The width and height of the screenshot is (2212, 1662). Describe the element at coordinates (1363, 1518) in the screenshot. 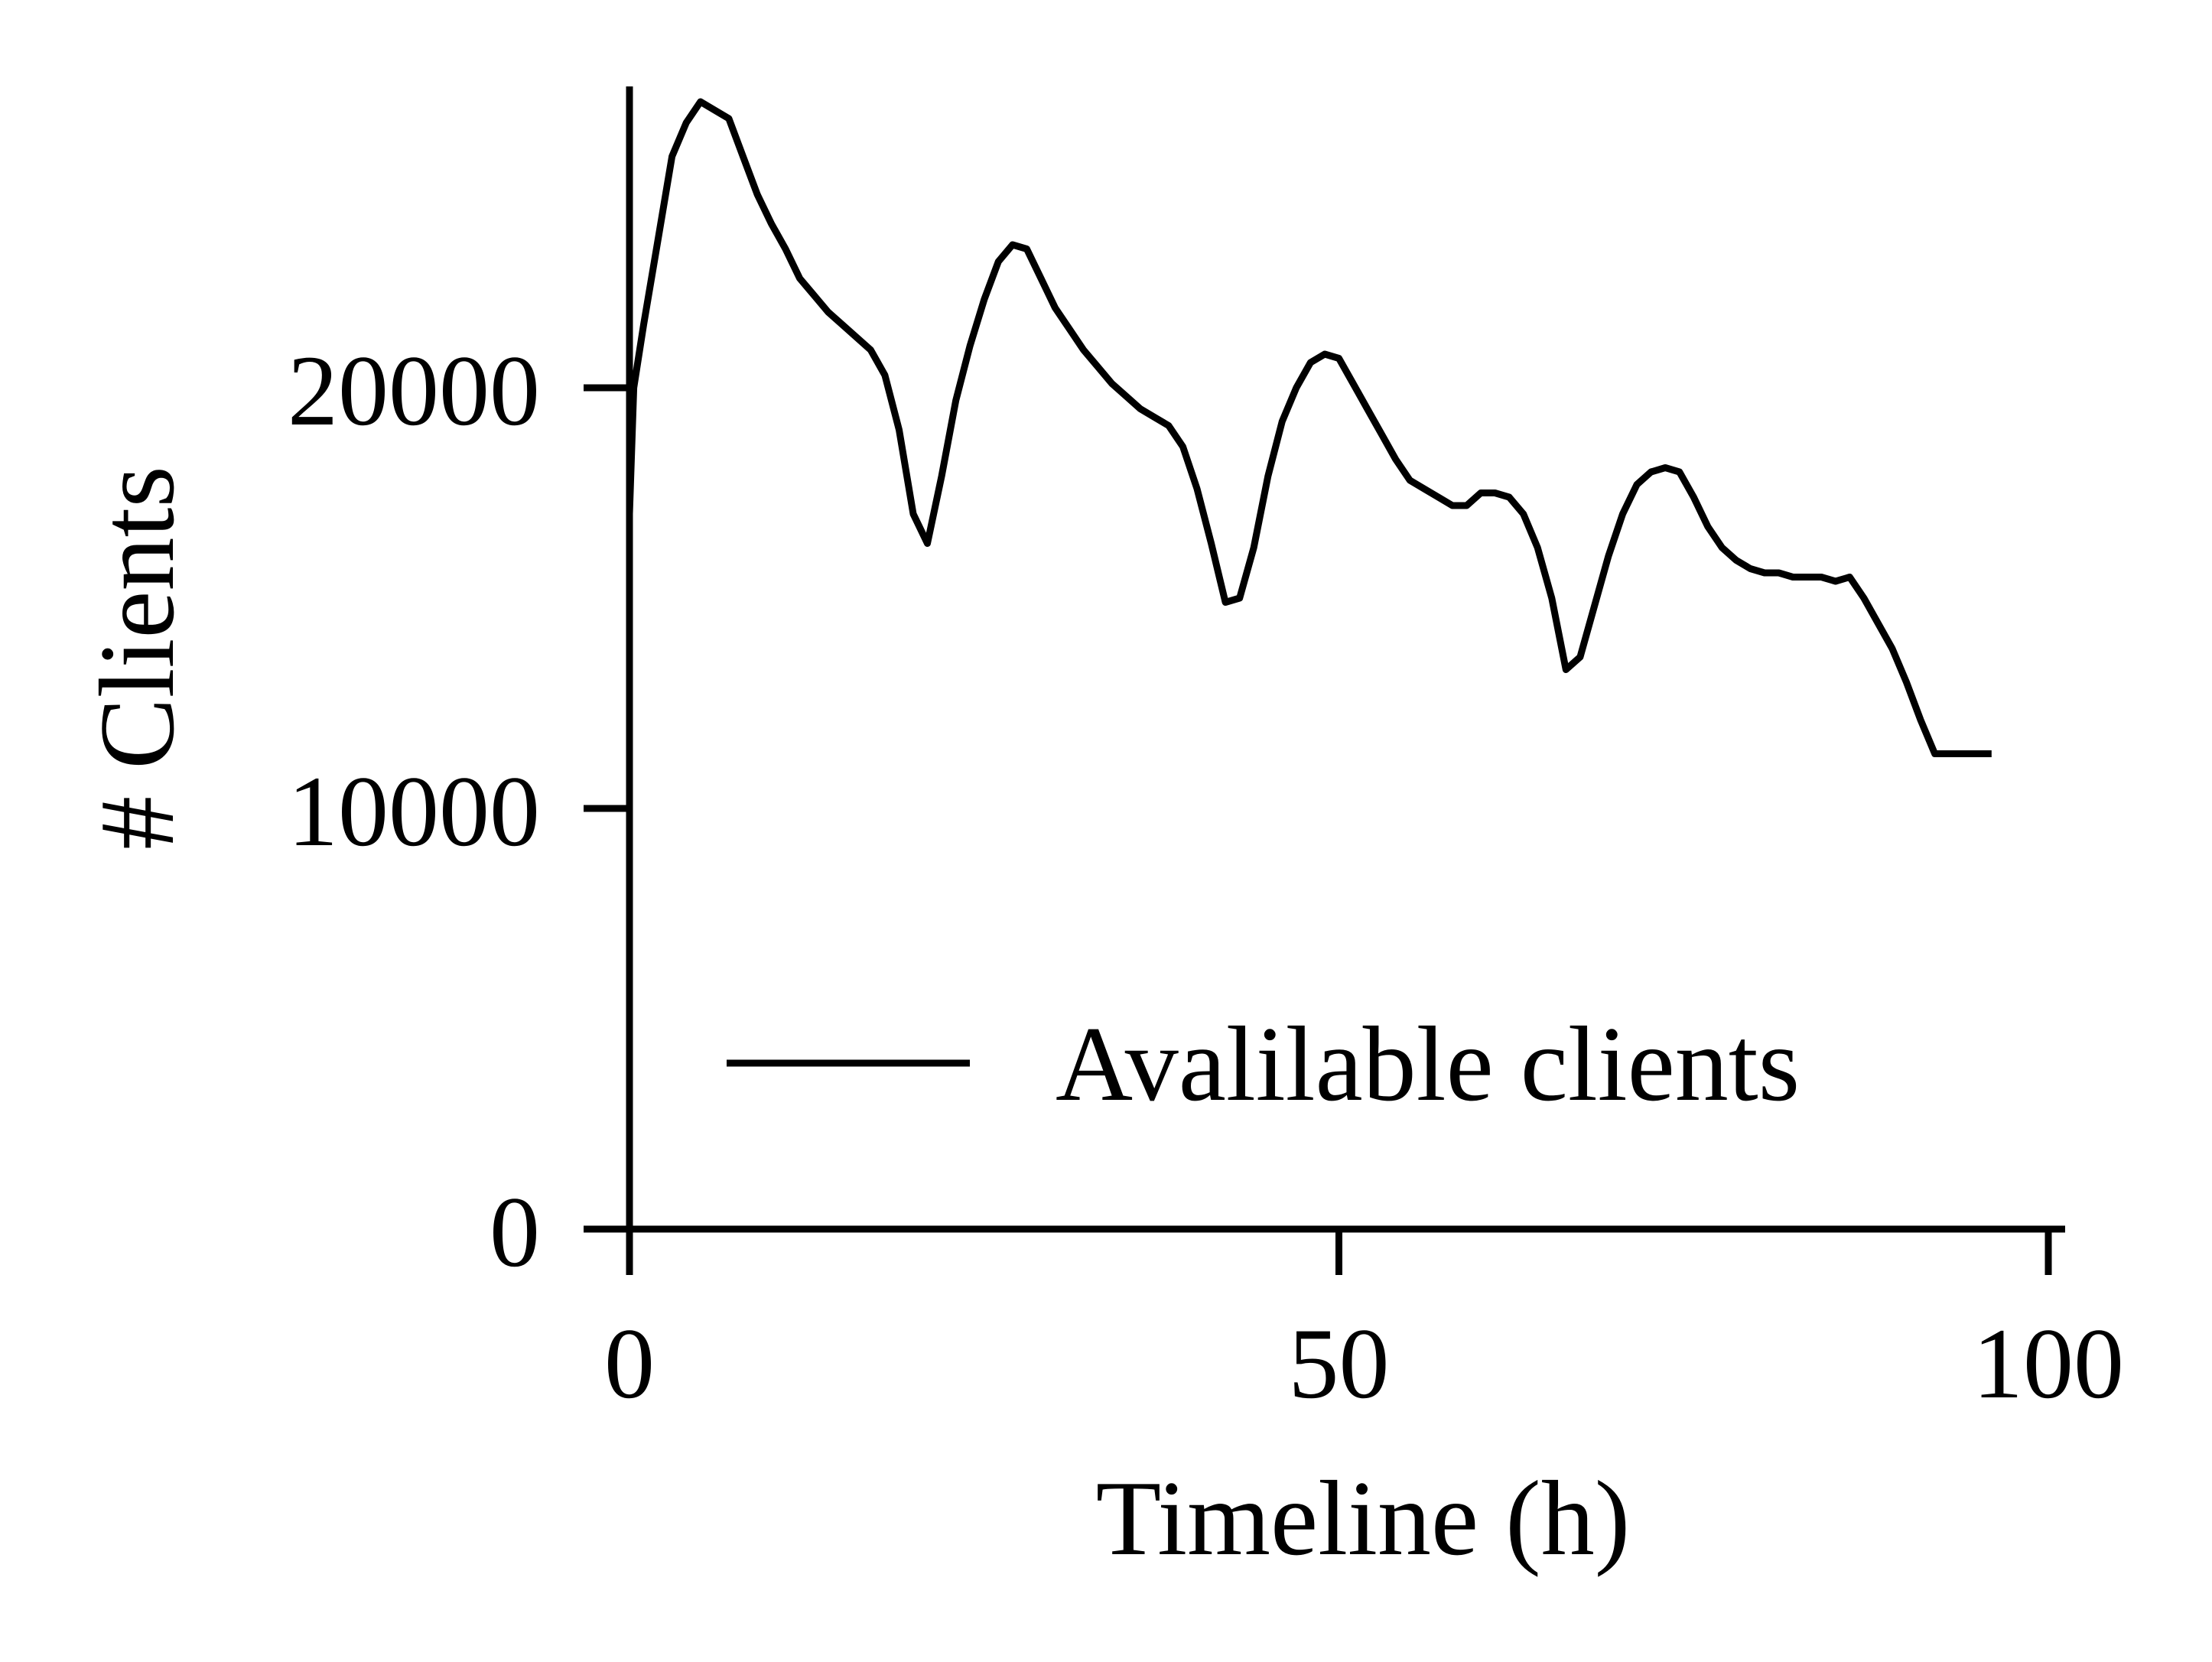

I see `x-axis-label: Timeline (h)` at that location.